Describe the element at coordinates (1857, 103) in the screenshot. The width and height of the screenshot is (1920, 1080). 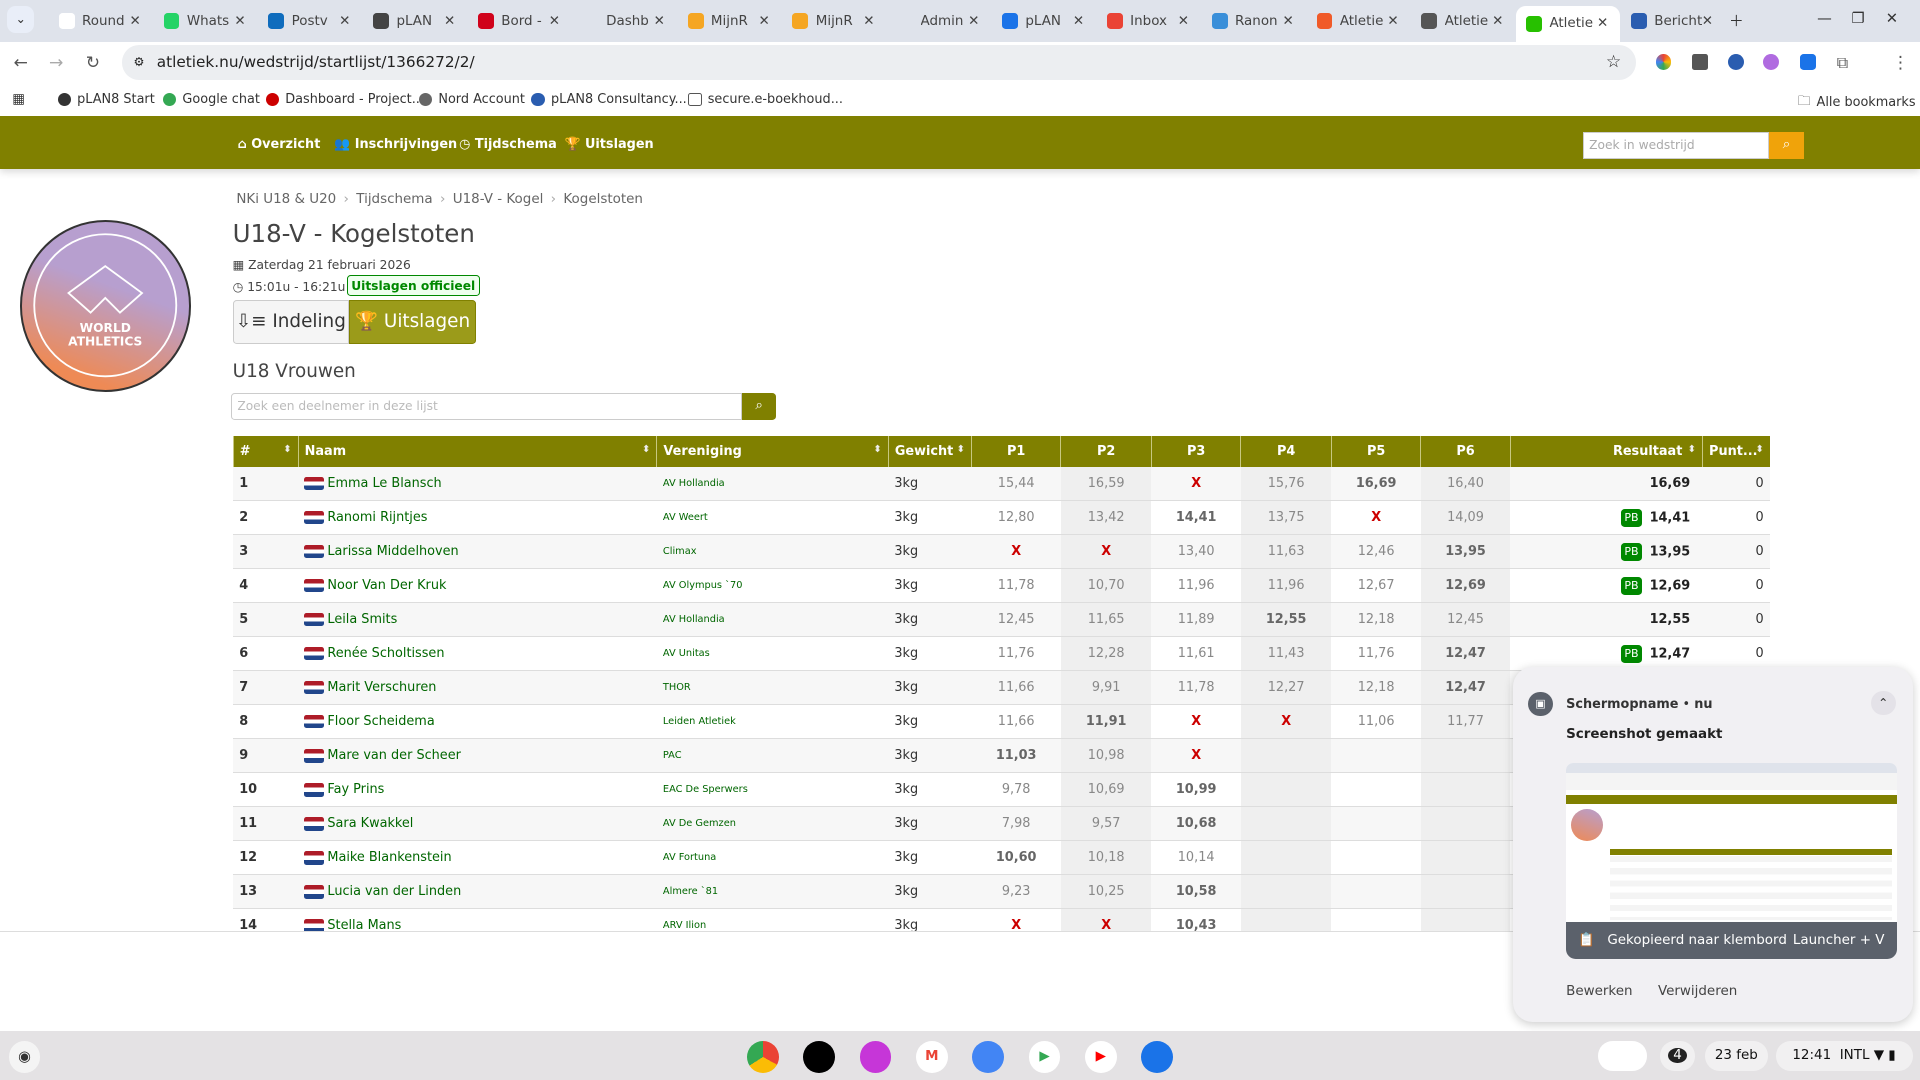
I see `all-bookmarks: 🗀 Alle bookmarks` at that location.